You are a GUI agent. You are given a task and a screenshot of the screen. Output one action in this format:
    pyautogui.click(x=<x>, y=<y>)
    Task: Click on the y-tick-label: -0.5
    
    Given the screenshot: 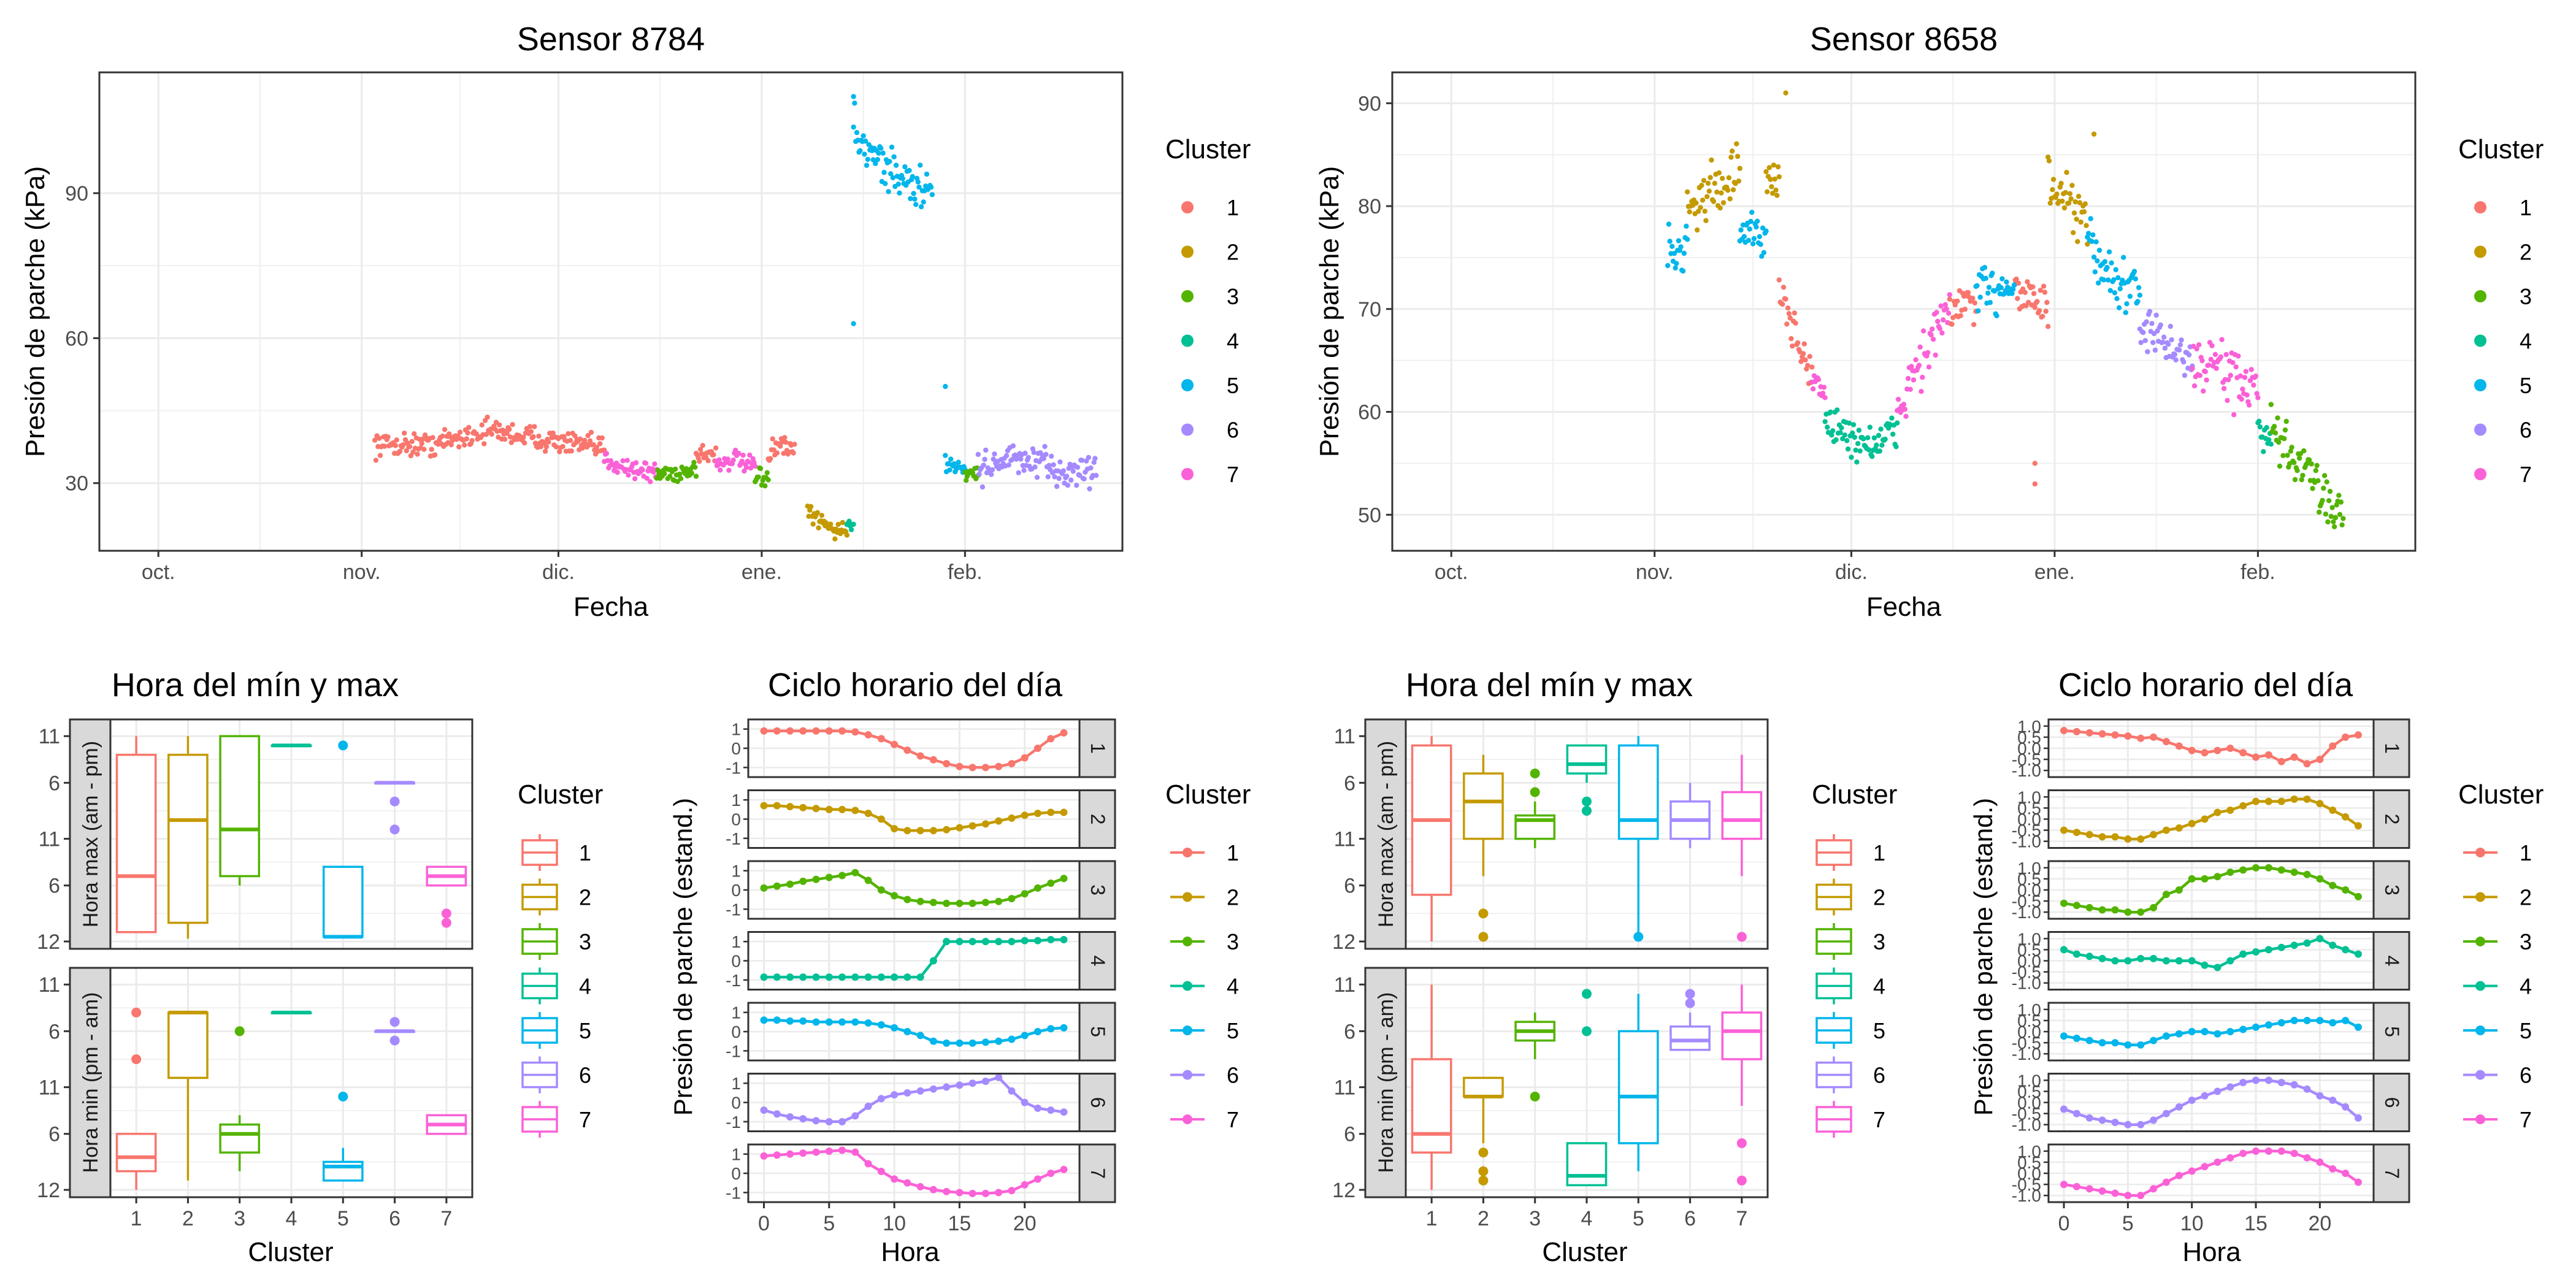 What is the action you would take?
    pyautogui.click(x=2026, y=972)
    